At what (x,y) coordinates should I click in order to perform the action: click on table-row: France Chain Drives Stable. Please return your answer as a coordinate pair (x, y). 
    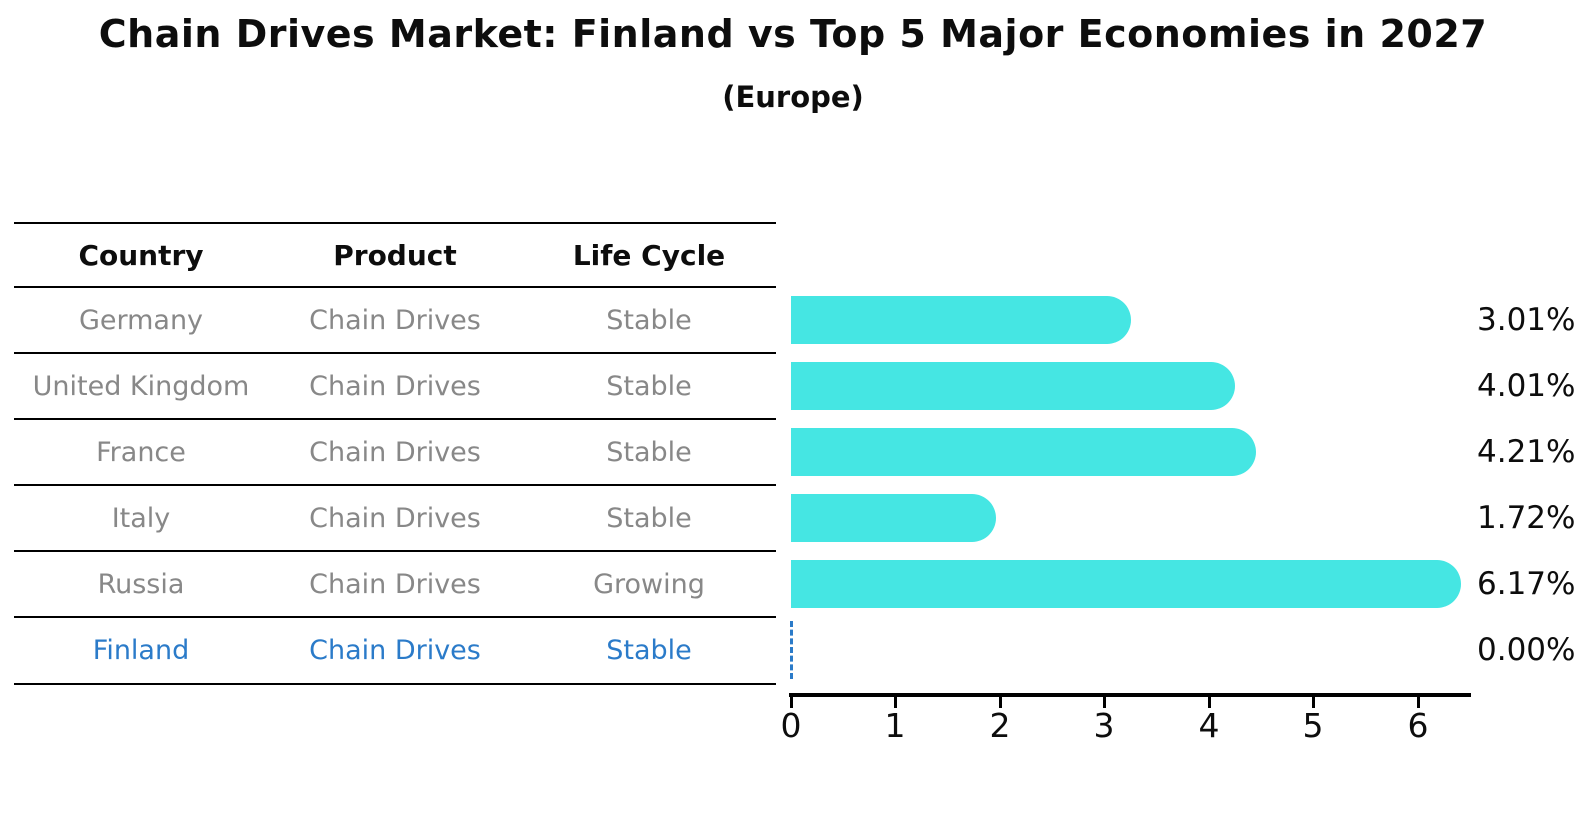
    Looking at the image, I should click on (395, 452).